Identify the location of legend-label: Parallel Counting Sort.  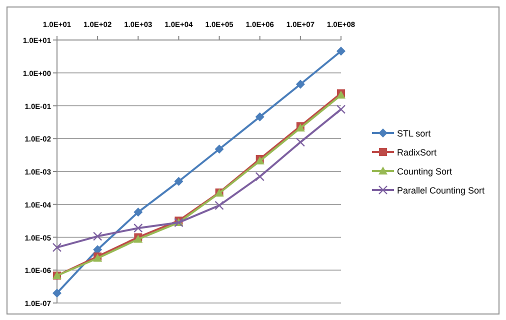
(441, 191).